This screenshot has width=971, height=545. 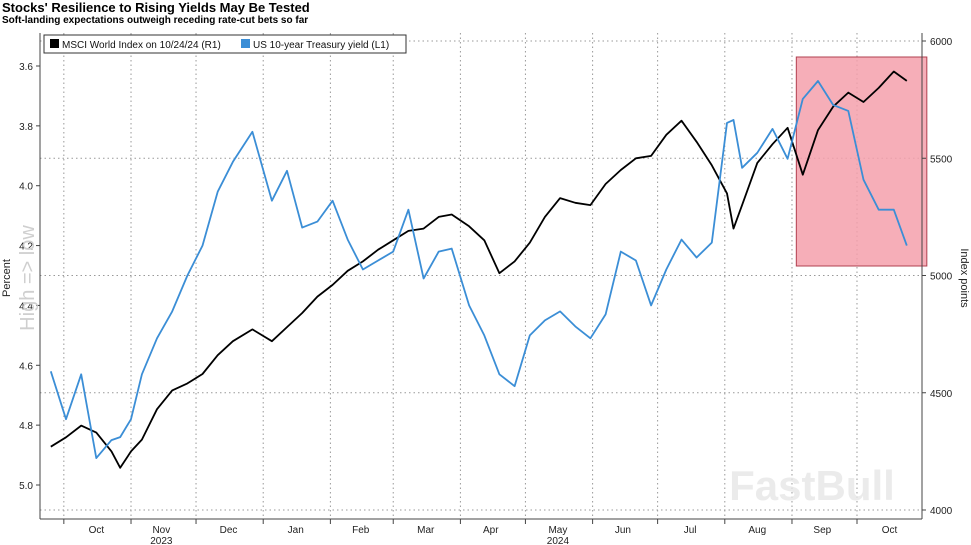 I want to click on left-tick-label: 4.8, so click(x=26, y=426).